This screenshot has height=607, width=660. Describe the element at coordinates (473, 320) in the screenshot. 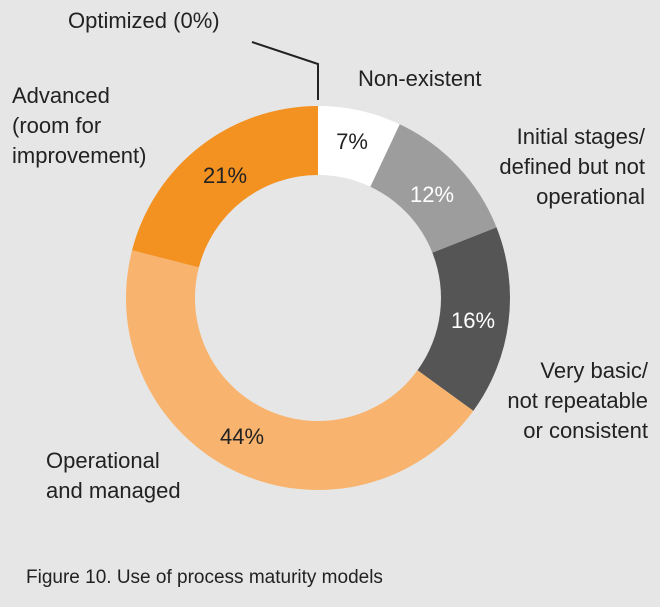

I see `value-label-very-basic-not-repeatable-or-consistent: 16%` at that location.